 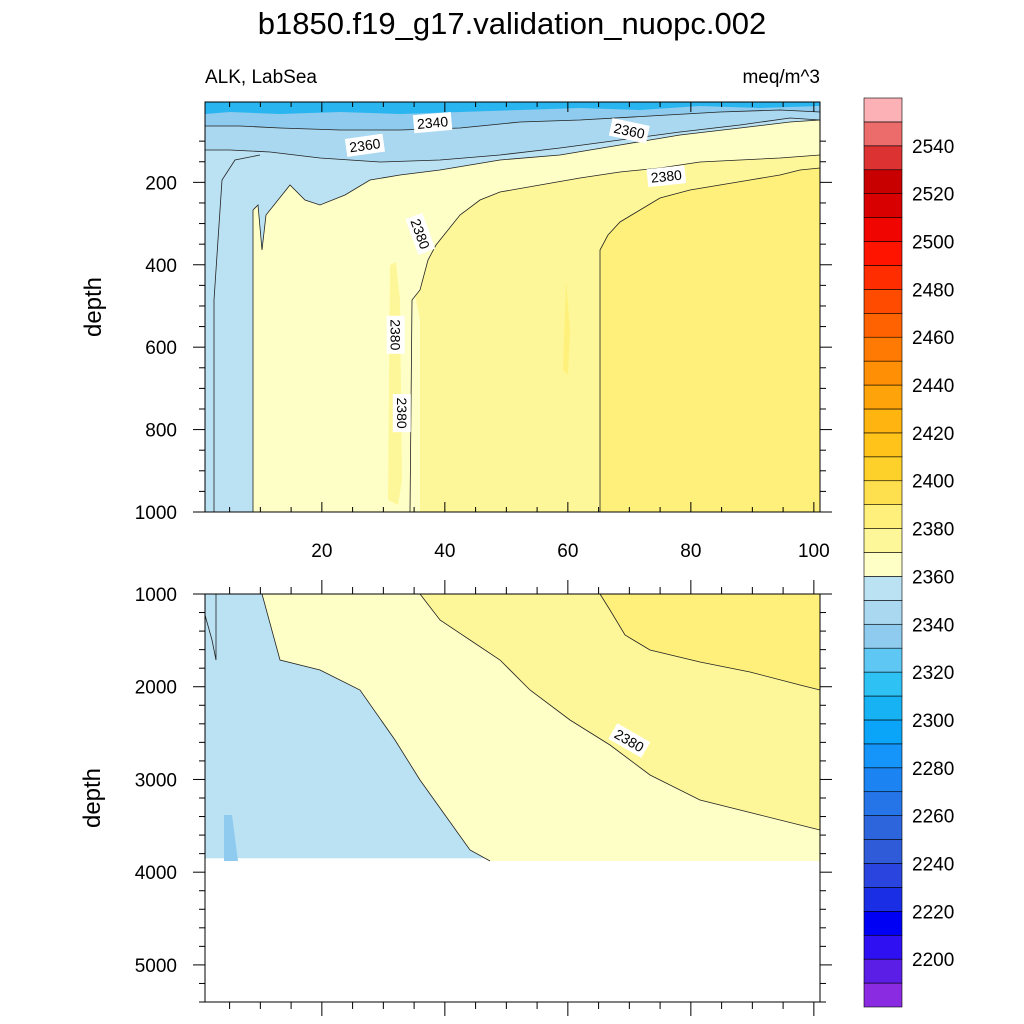 What do you see at coordinates (933, 625) in the screenshot?
I see `colorbar-tick-label: 2340` at bounding box center [933, 625].